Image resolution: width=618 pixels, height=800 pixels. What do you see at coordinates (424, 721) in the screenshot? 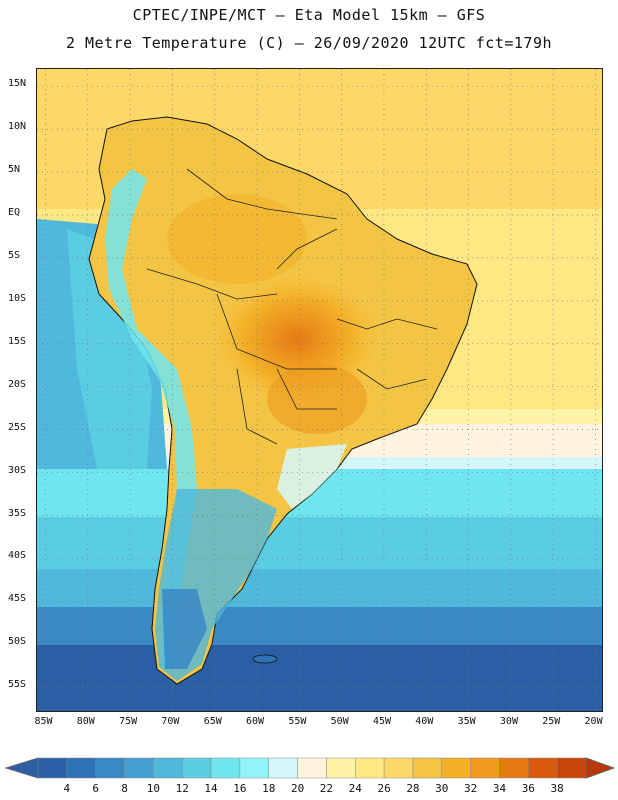
I see `lon-tick-label: 40W` at bounding box center [424, 721].